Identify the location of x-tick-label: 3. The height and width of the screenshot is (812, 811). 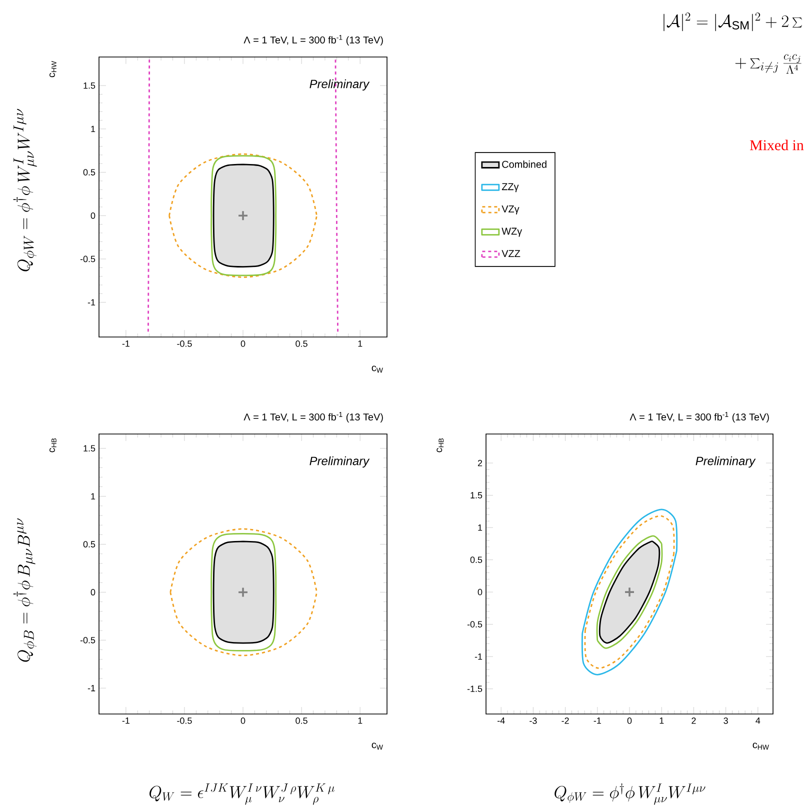
(726, 721).